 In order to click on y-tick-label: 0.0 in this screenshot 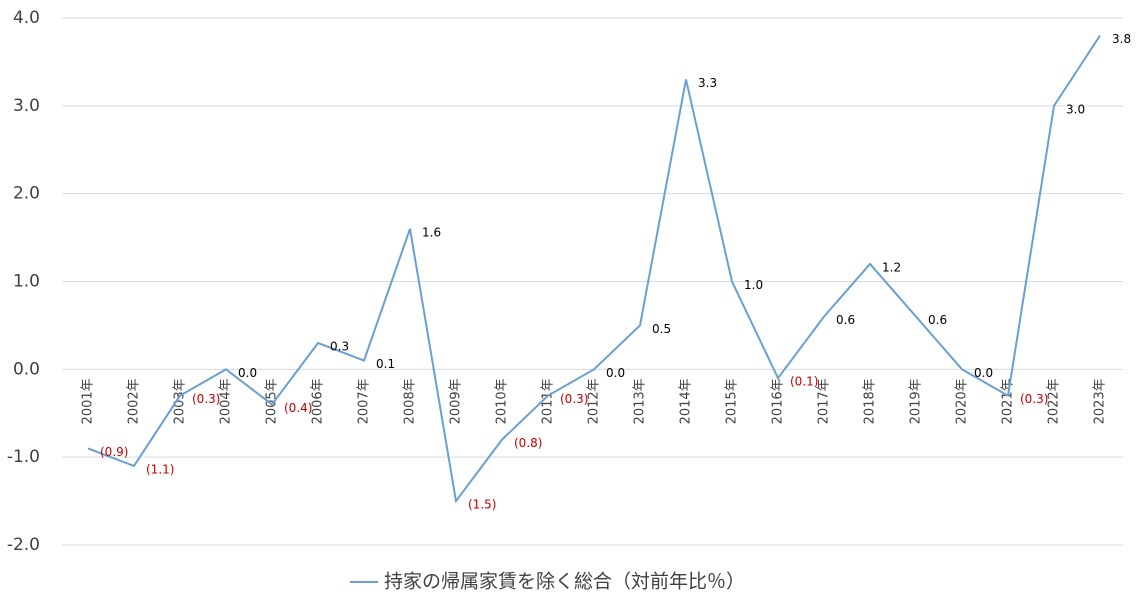, I will do `click(26, 369)`.